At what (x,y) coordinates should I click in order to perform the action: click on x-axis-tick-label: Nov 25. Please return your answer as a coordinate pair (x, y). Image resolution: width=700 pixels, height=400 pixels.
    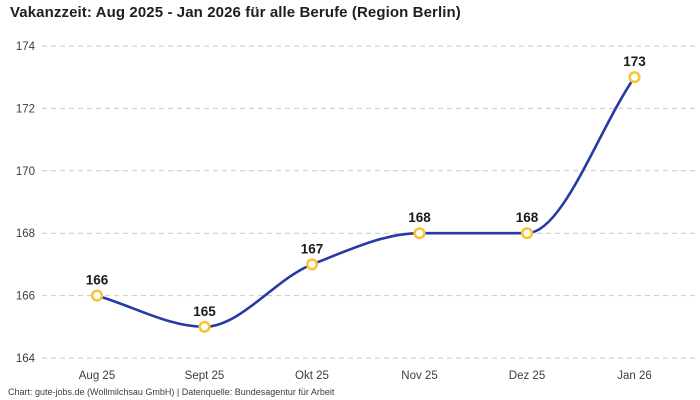
    Looking at the image, I should click on (419, 376).